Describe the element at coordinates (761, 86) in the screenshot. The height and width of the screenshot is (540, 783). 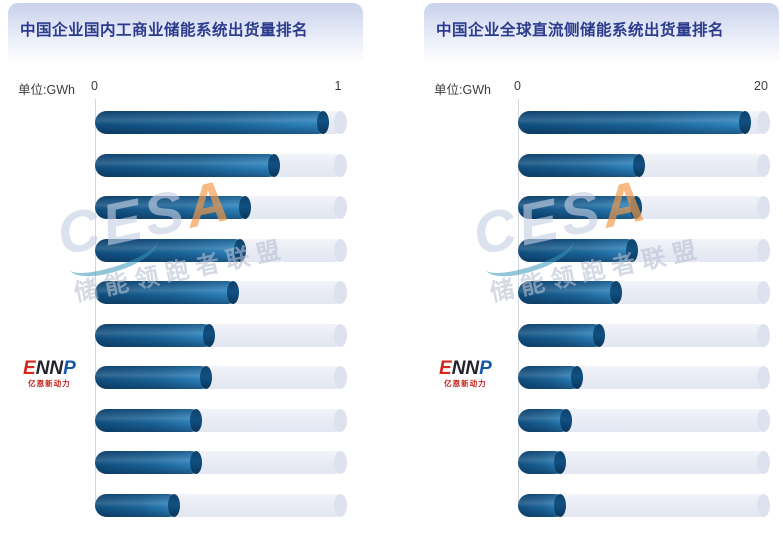
I see `x-axis-tick-max: 20` at that location.